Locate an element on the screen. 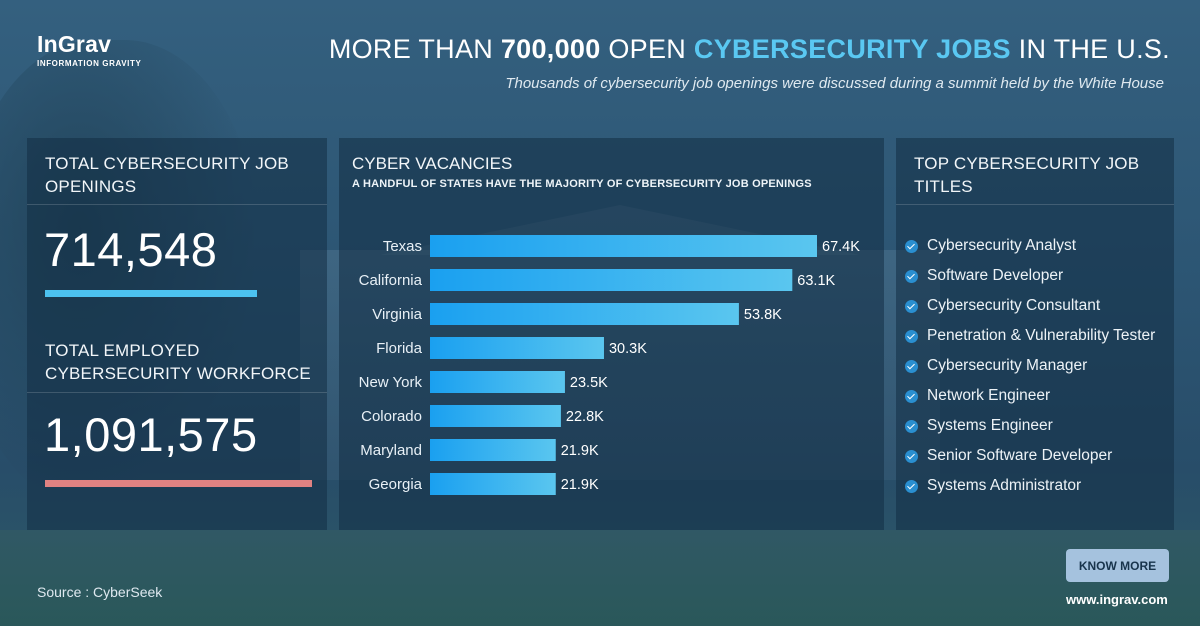 The width and height of the screenshot is (1200, 626). openings-indicator-bar is located at coordinates (151, 293).